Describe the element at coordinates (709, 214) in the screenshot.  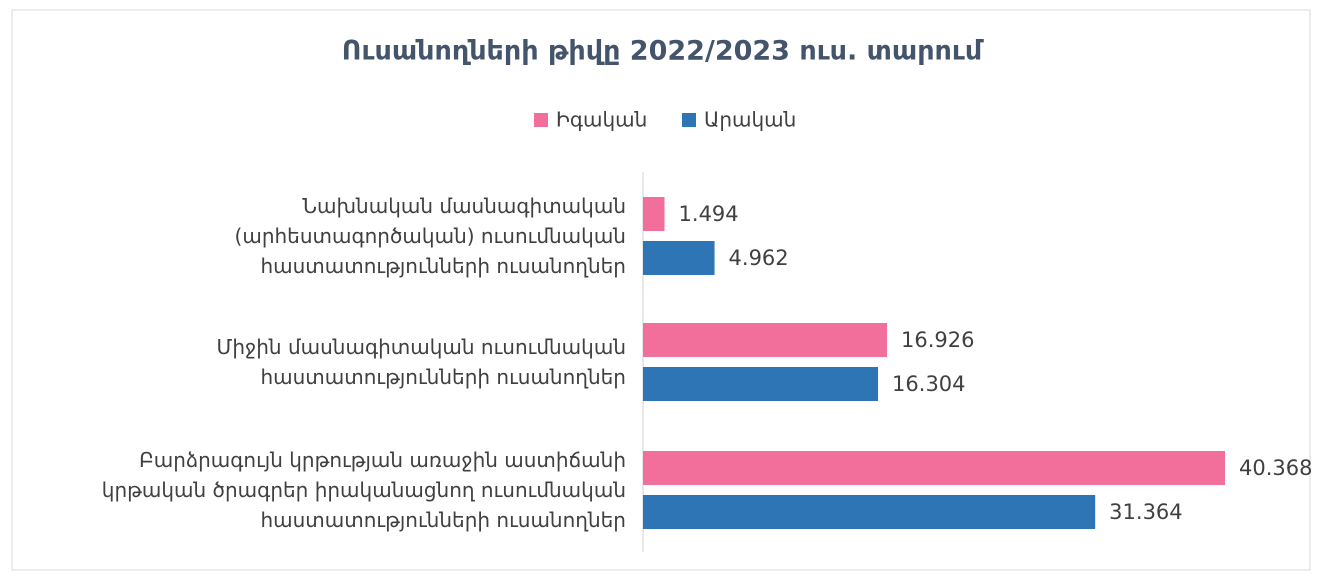
I see `value-label: 1.494` at that location.